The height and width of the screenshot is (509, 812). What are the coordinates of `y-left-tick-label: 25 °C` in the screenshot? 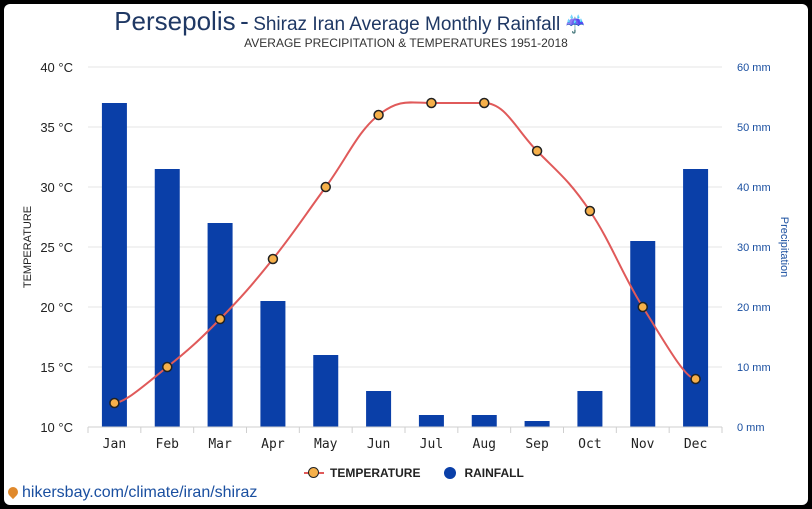 It's located at (56, 247).